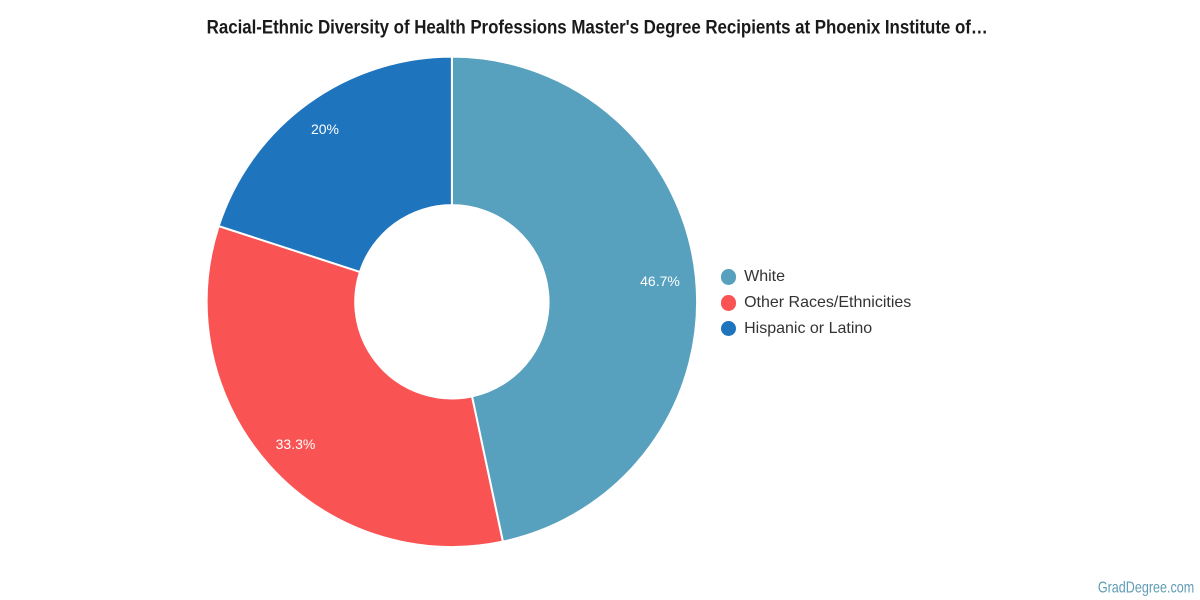  I want to click on svg-text: GradDegree.com, so click(1146, 588).